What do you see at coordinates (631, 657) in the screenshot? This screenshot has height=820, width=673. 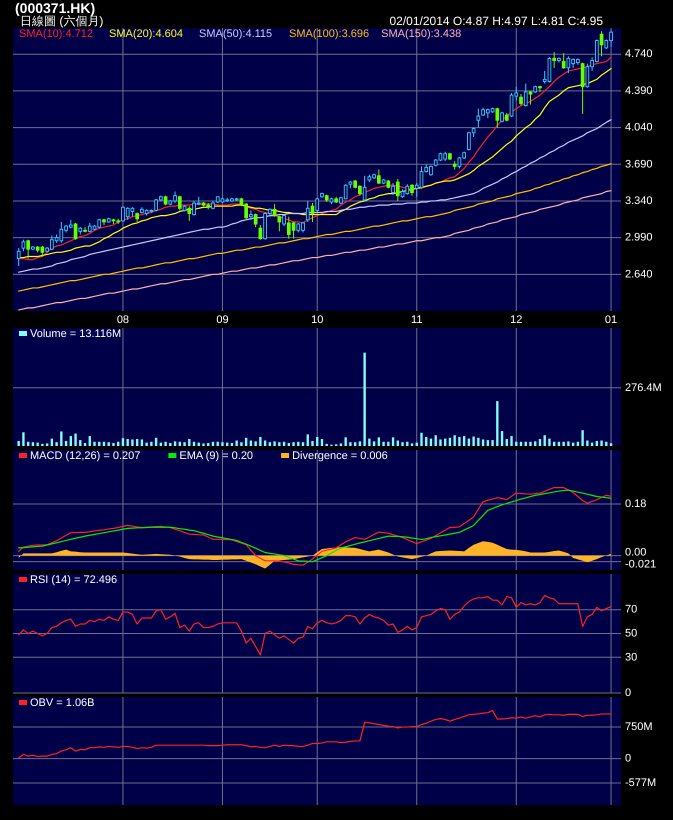 I see `y-tick-label: 30` at bounding box center [631, 657].